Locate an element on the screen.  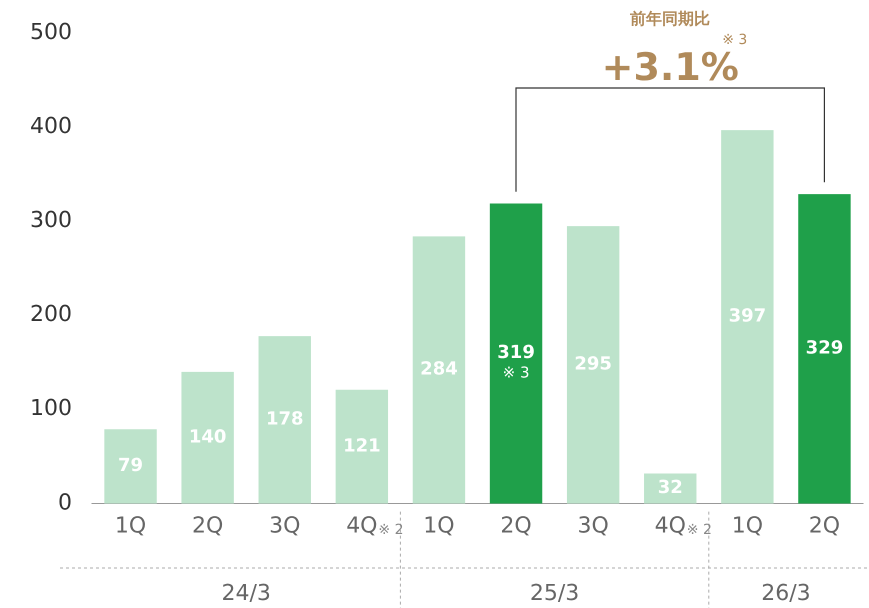
y-tick-label: 300 is located at coordinates (51, 221).